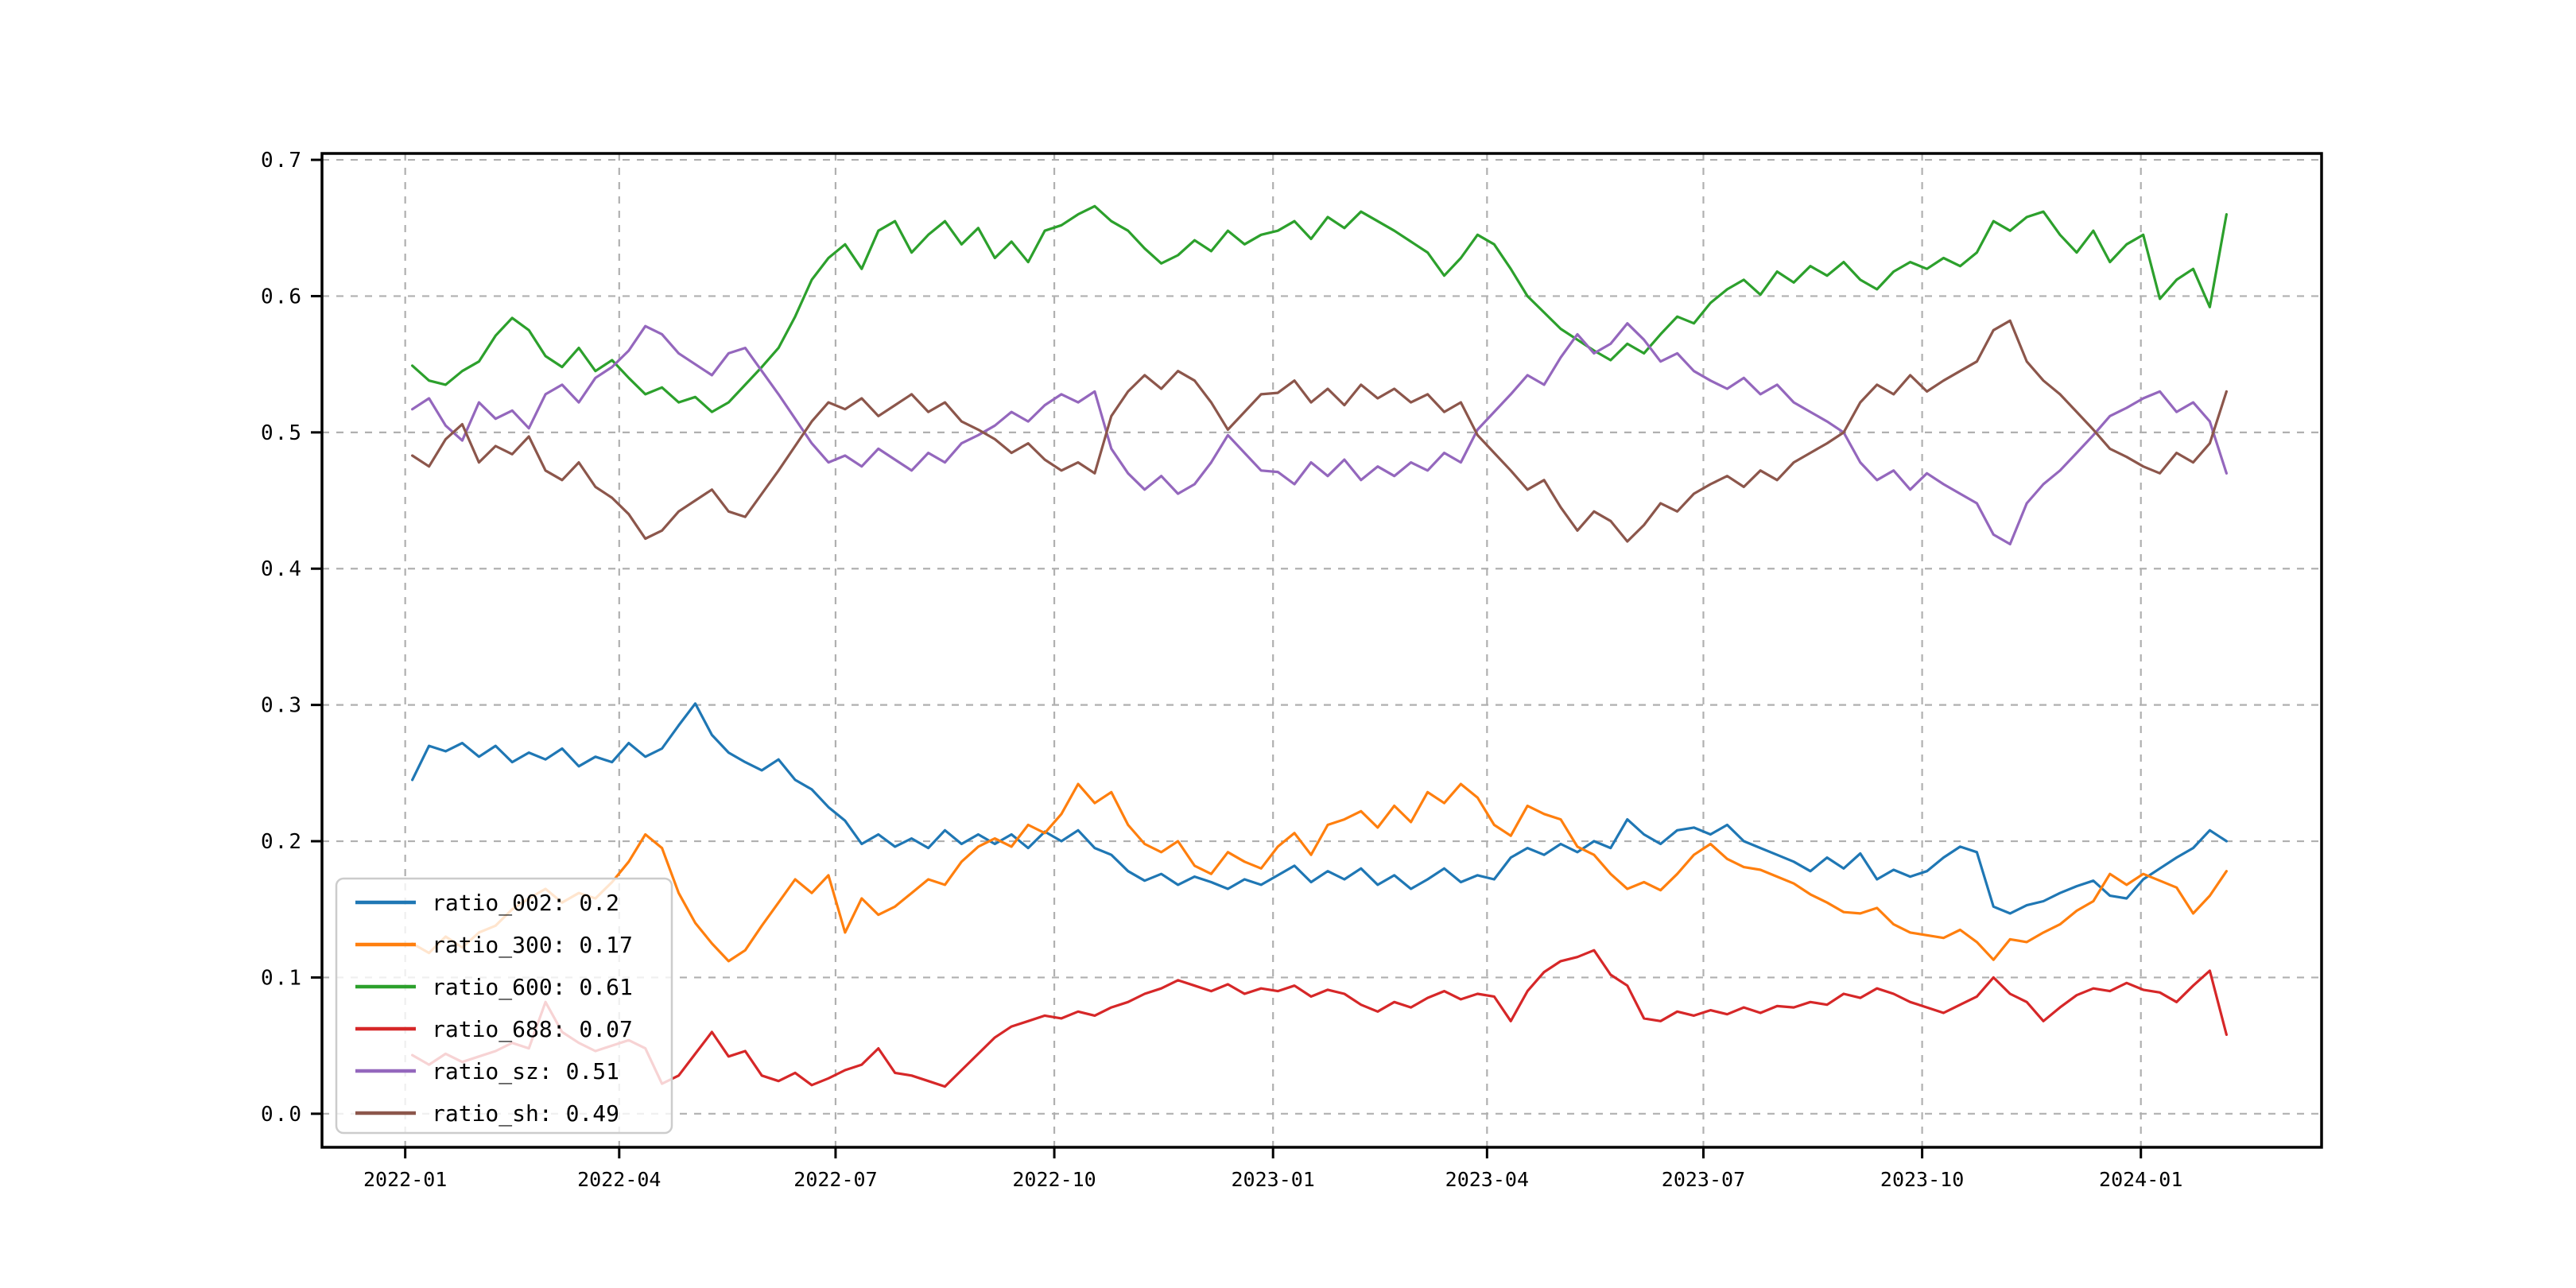  I want to click on y-tick-label: 0.2, so click(282, 842).